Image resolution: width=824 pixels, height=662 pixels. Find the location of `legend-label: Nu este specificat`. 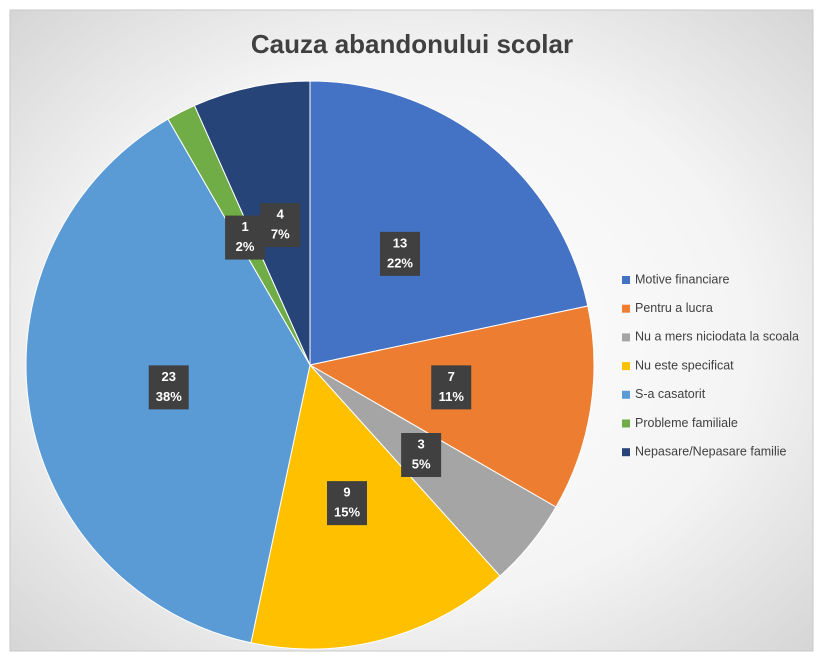

legend-label: Nu este specificat is located at coordinates (684, 365).